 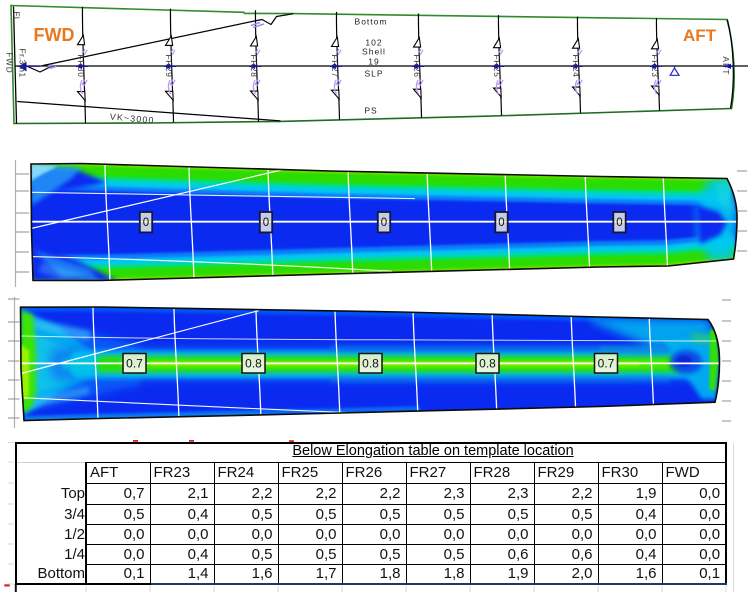 What do you see at coordinates (335, 65) in the screenshot?
I see `svg-text: FR27` at bounding box center [335, 65].